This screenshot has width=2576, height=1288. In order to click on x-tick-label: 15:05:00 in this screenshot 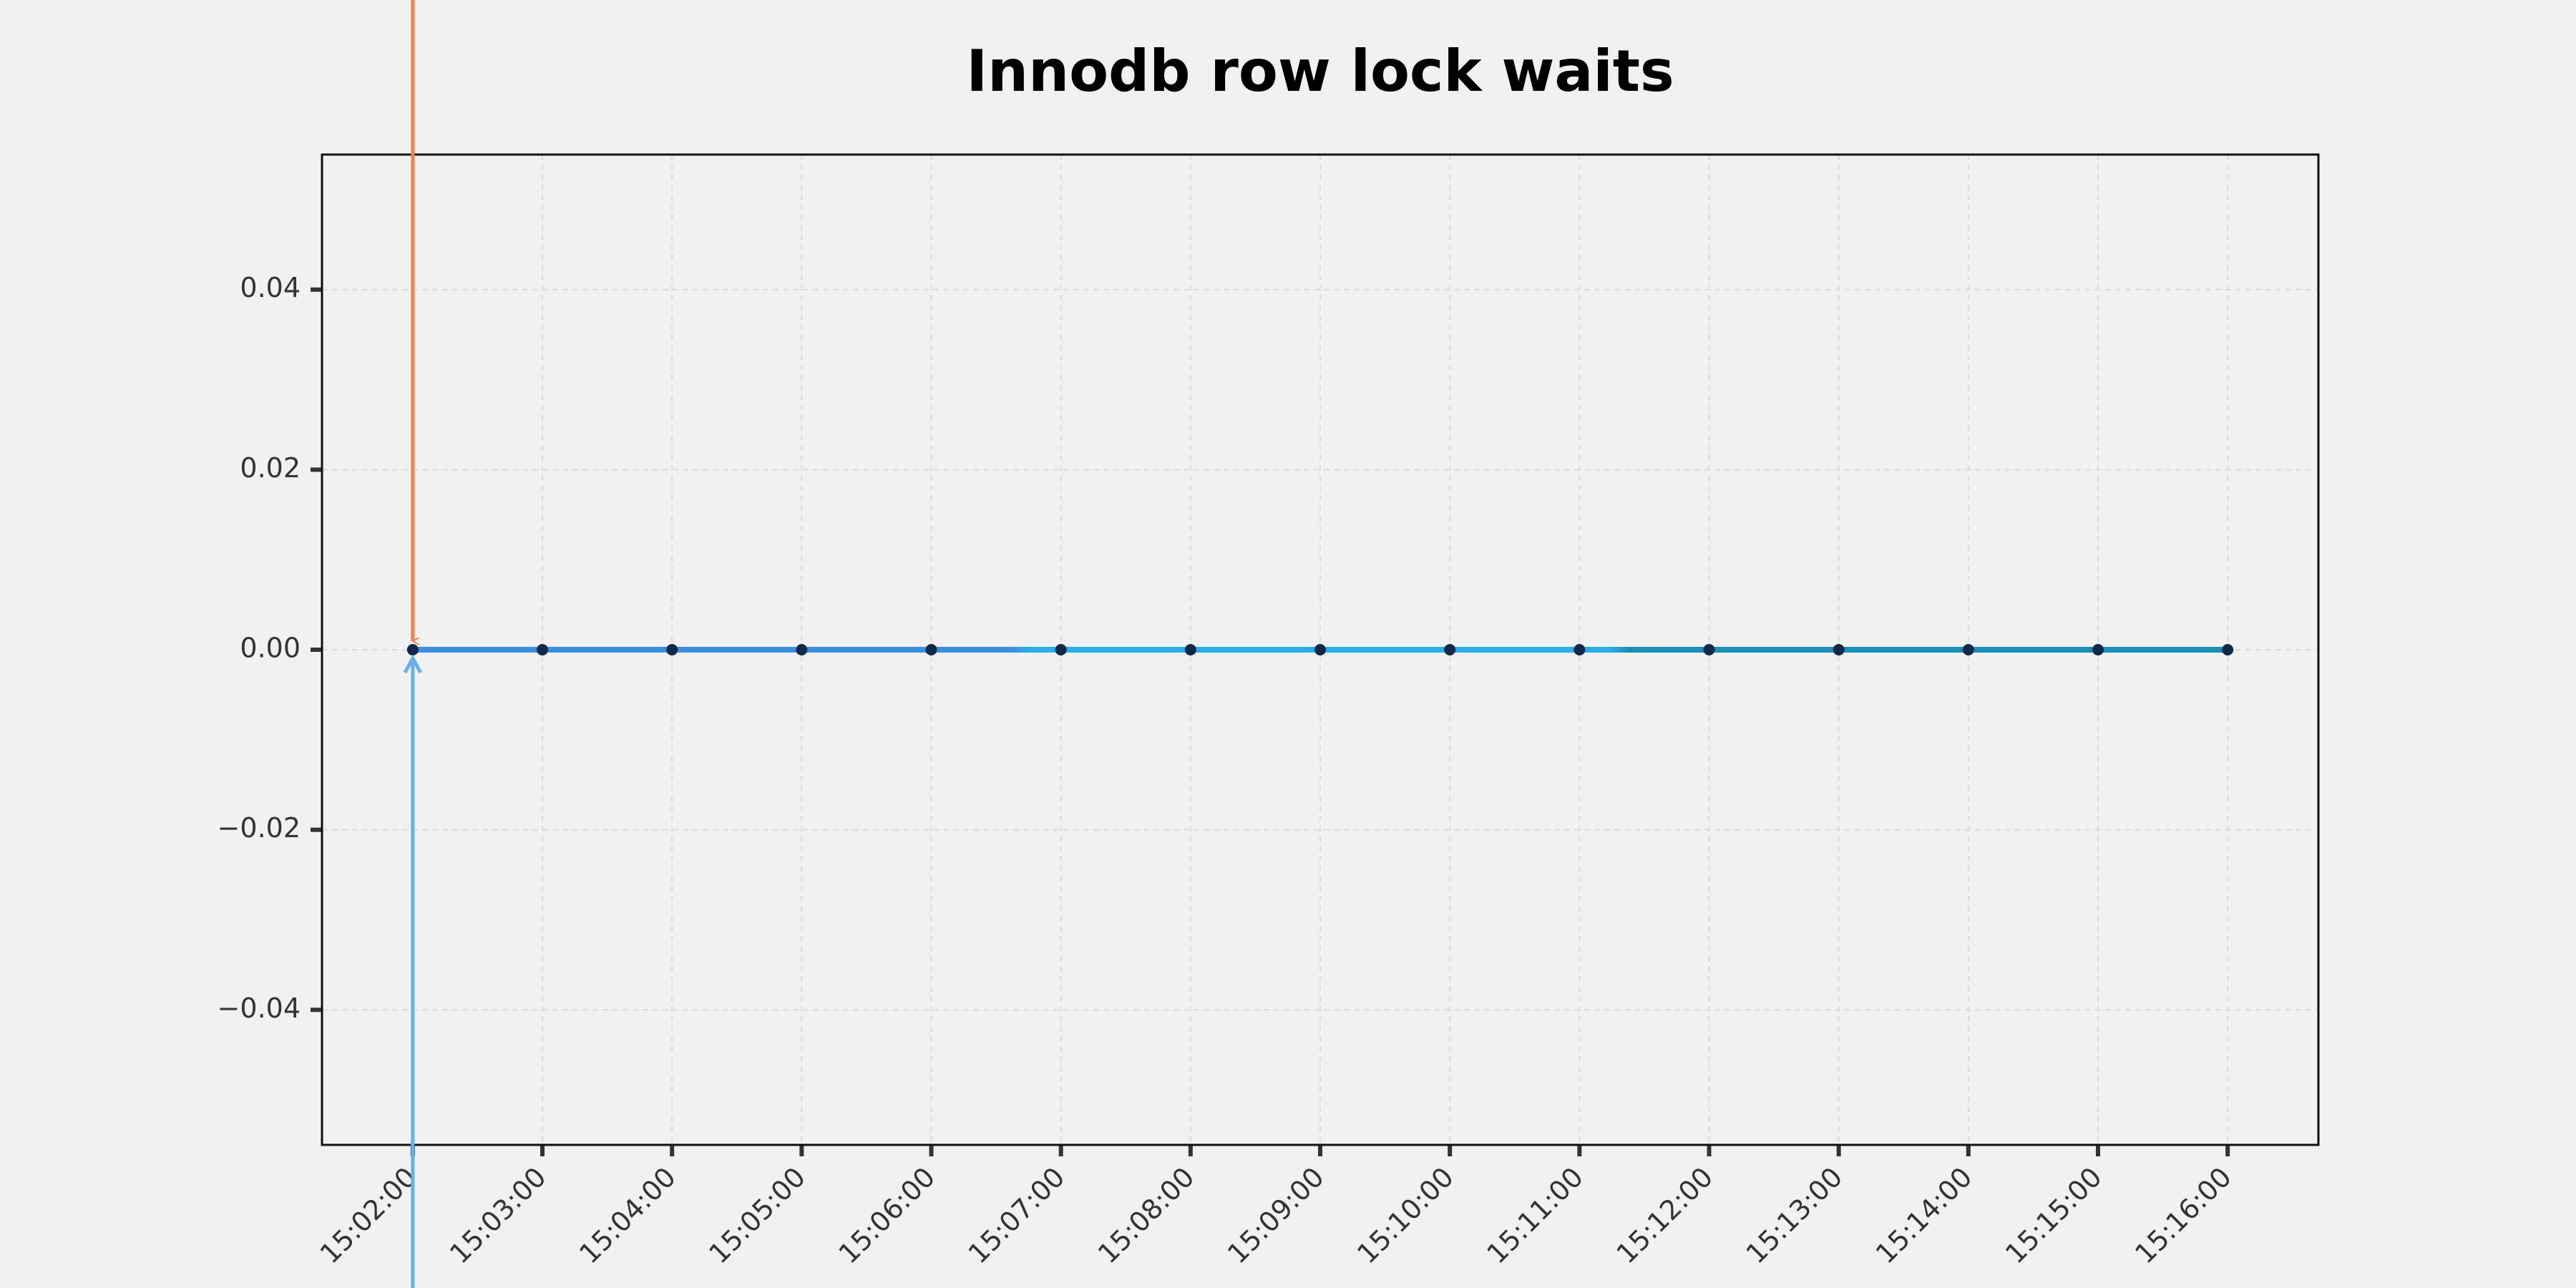, I will do `click(757, 1215)`.